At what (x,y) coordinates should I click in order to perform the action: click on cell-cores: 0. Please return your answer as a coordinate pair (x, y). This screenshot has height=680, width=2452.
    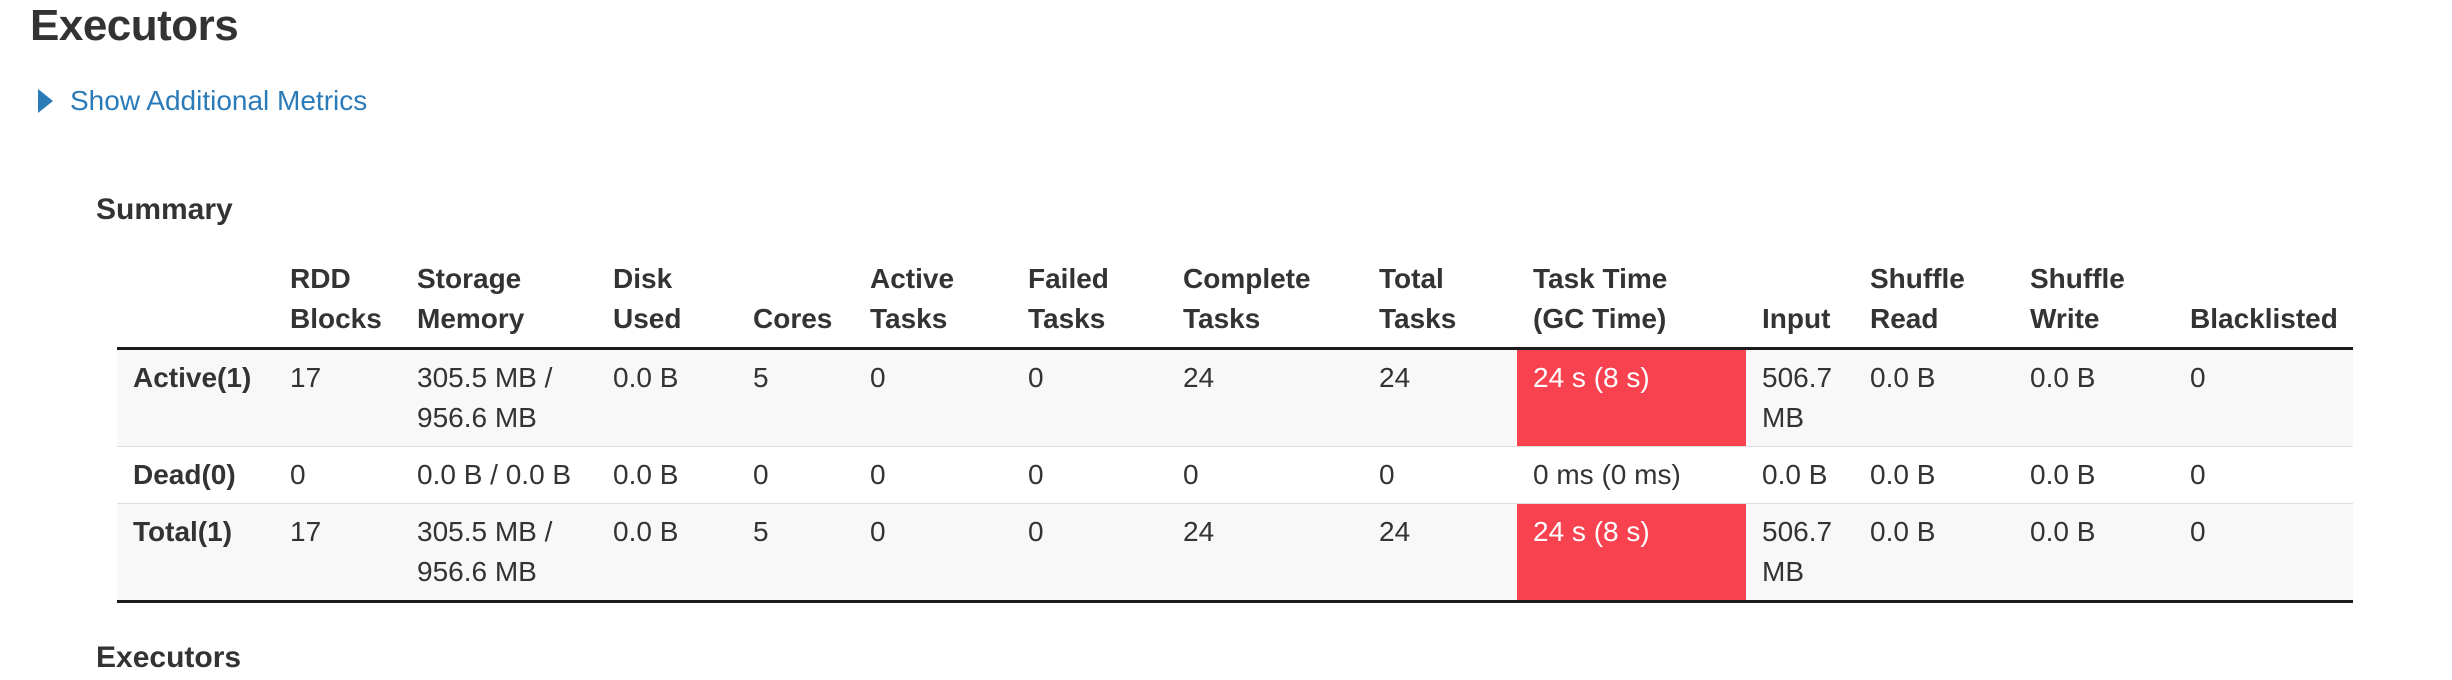
    Looking at the image, I should click on (795, 475).